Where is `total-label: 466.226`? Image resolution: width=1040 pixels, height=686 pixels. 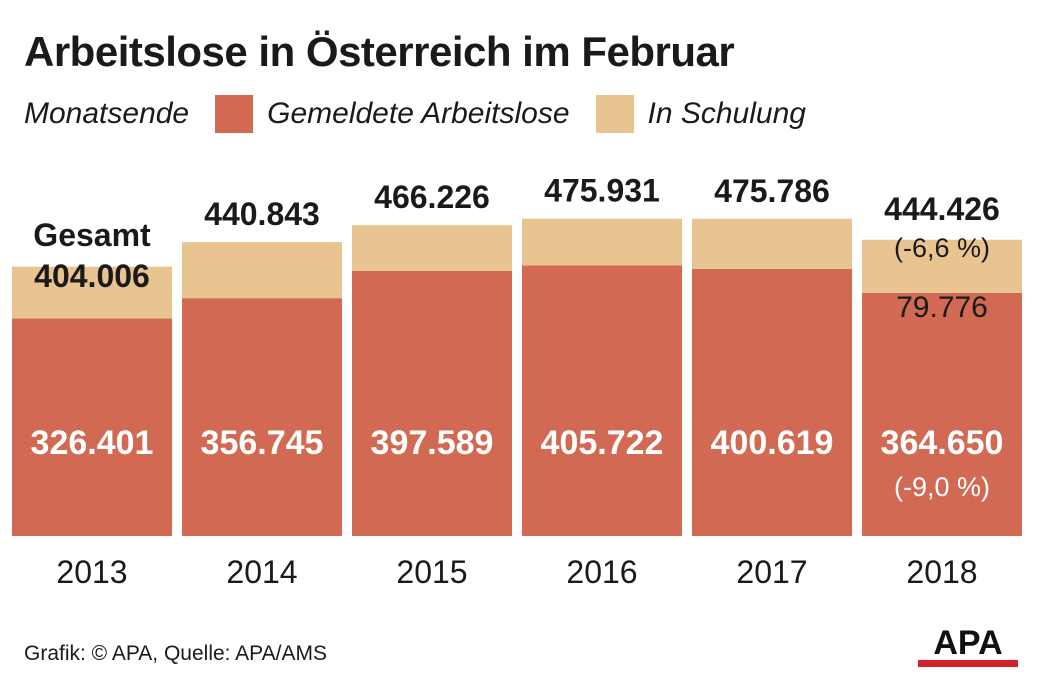
total-label: 466.226 is located at coordinates (432, 197).